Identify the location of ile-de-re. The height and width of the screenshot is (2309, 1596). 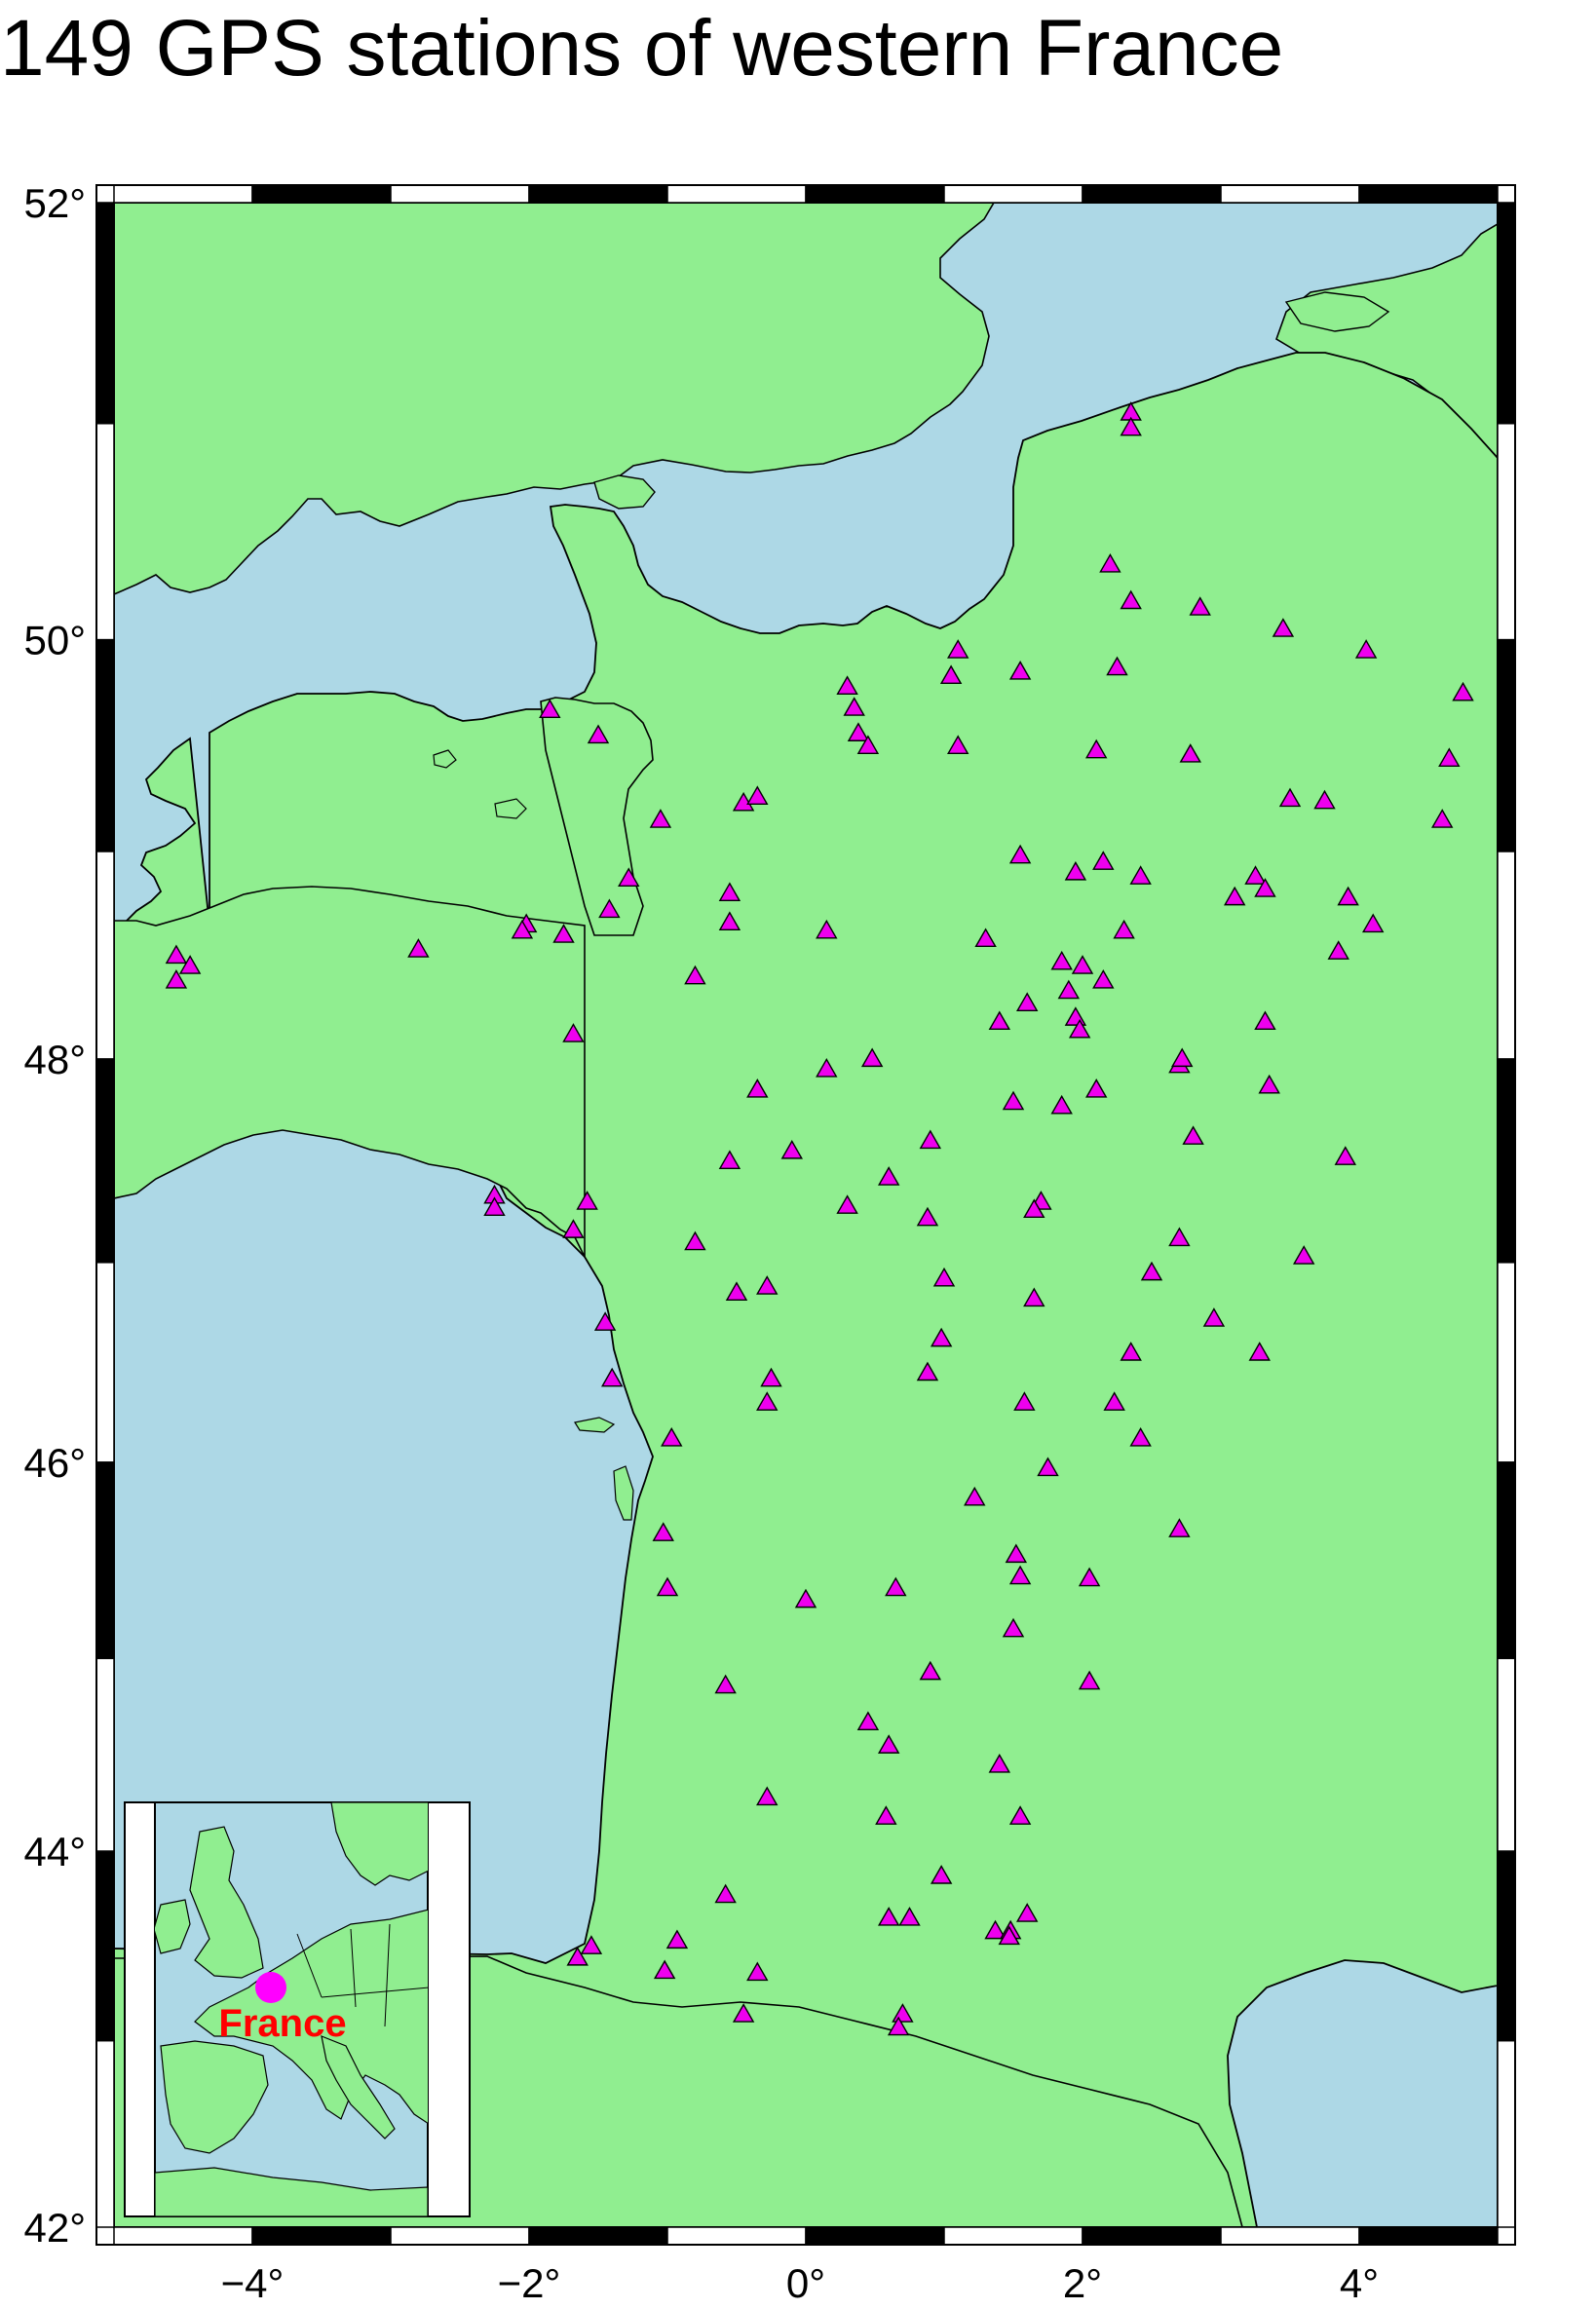
(595, 1425).